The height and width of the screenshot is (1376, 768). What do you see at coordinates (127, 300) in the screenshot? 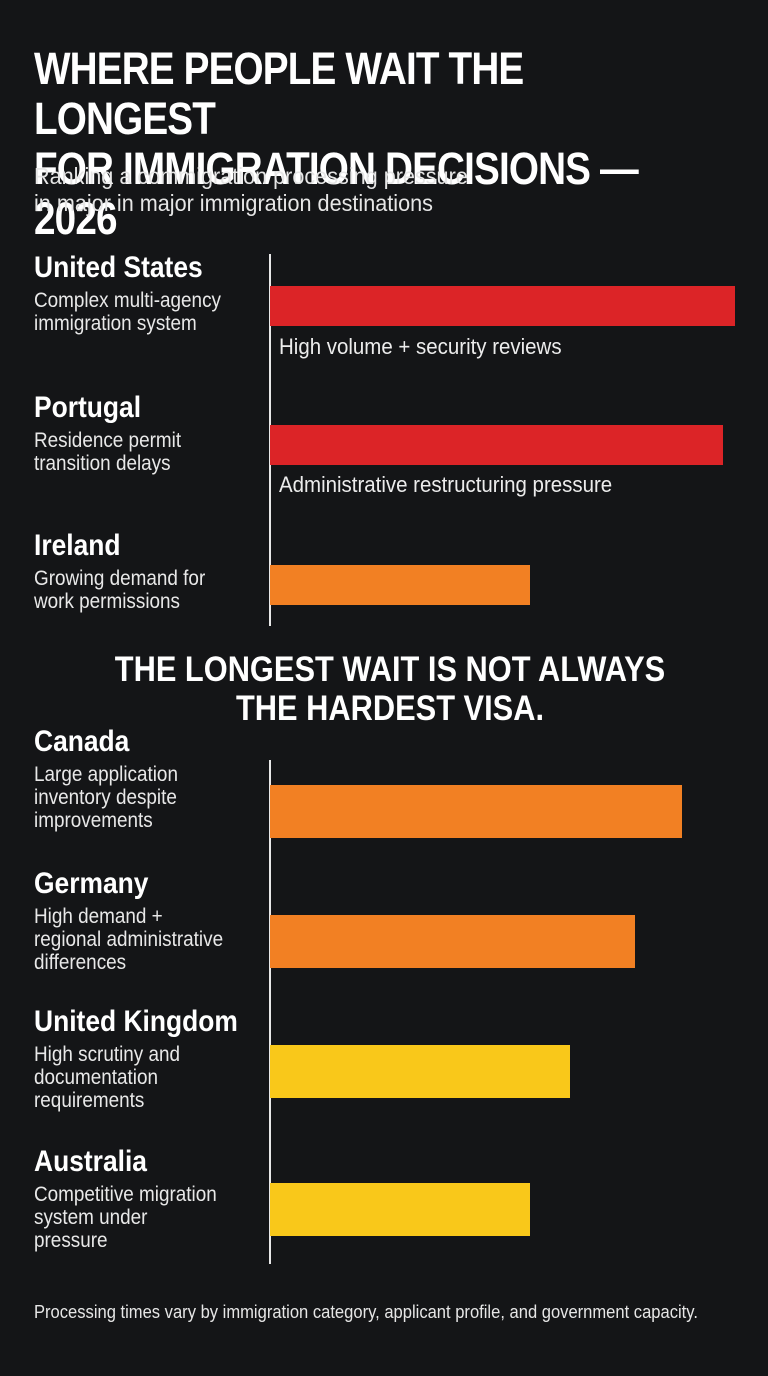
I see `description-line: Complex multi-agency` at bounding box center [127, 300].